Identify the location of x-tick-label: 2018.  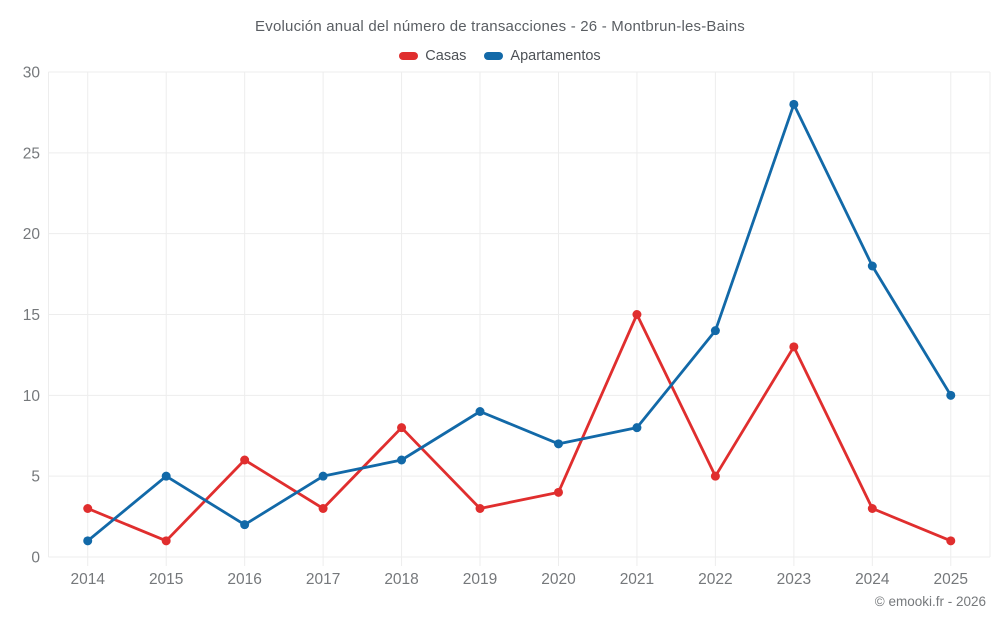
(401, 579).